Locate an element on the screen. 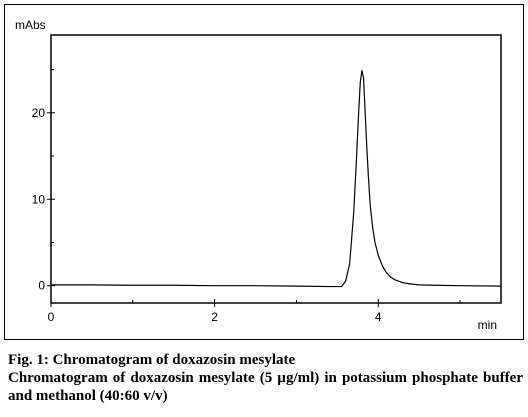  y-tick-label: 10 is located at coordinates (39, 199).